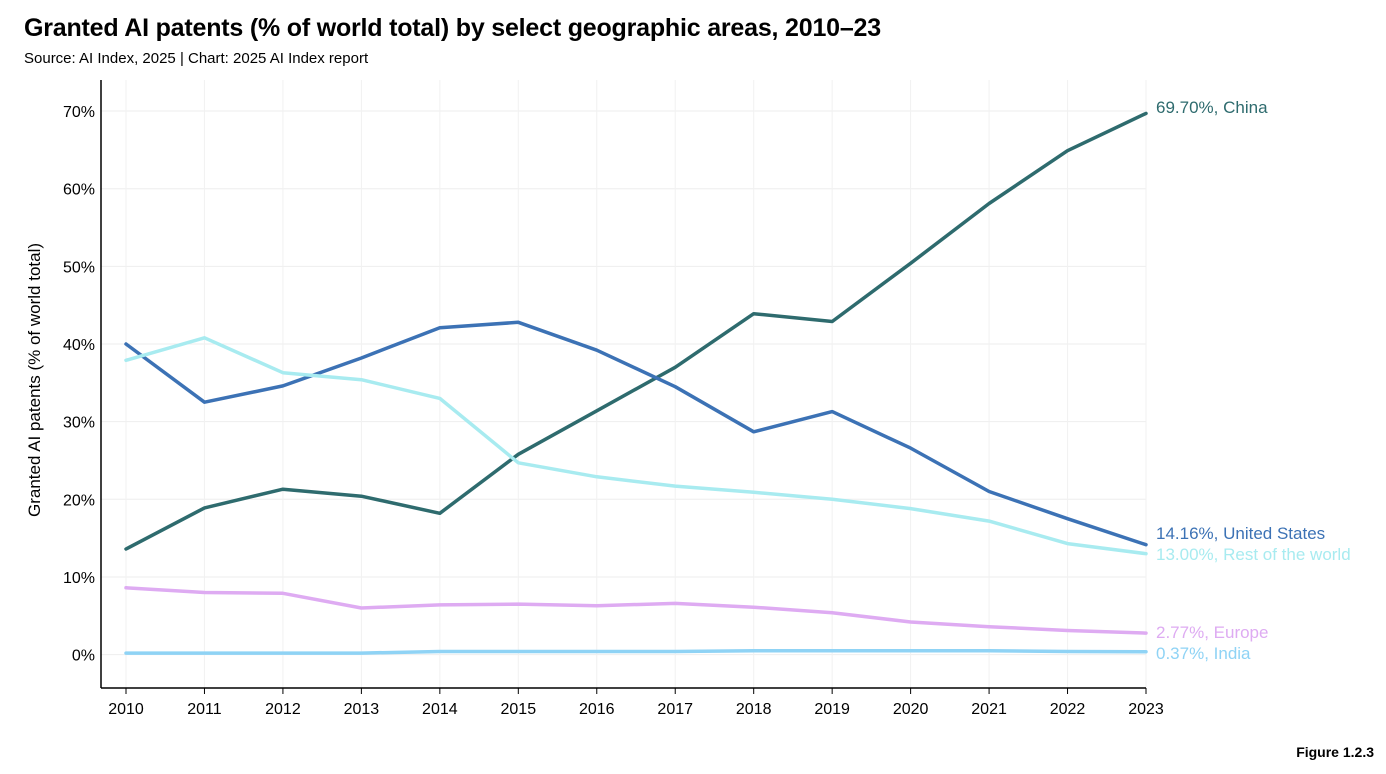  What do you see at coordinates (832, 709) in the screenshot?
I see `x-tick-label: 2019` at bounding box center [832, 709].